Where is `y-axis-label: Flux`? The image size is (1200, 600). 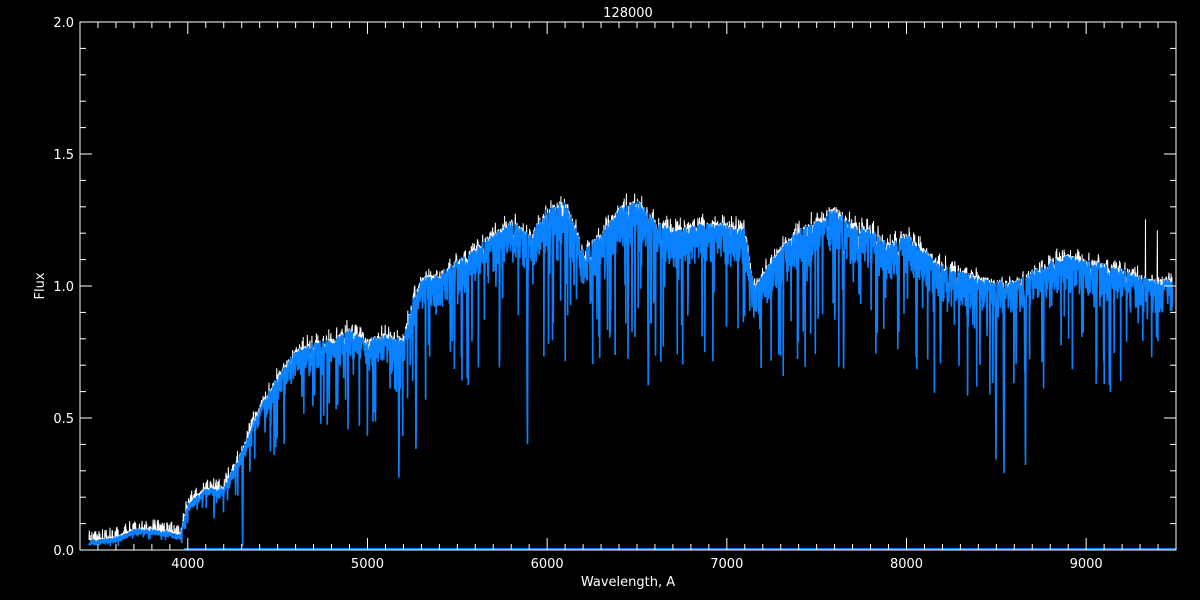
y-axis-label: Flux is located at coordinates (40, 285).